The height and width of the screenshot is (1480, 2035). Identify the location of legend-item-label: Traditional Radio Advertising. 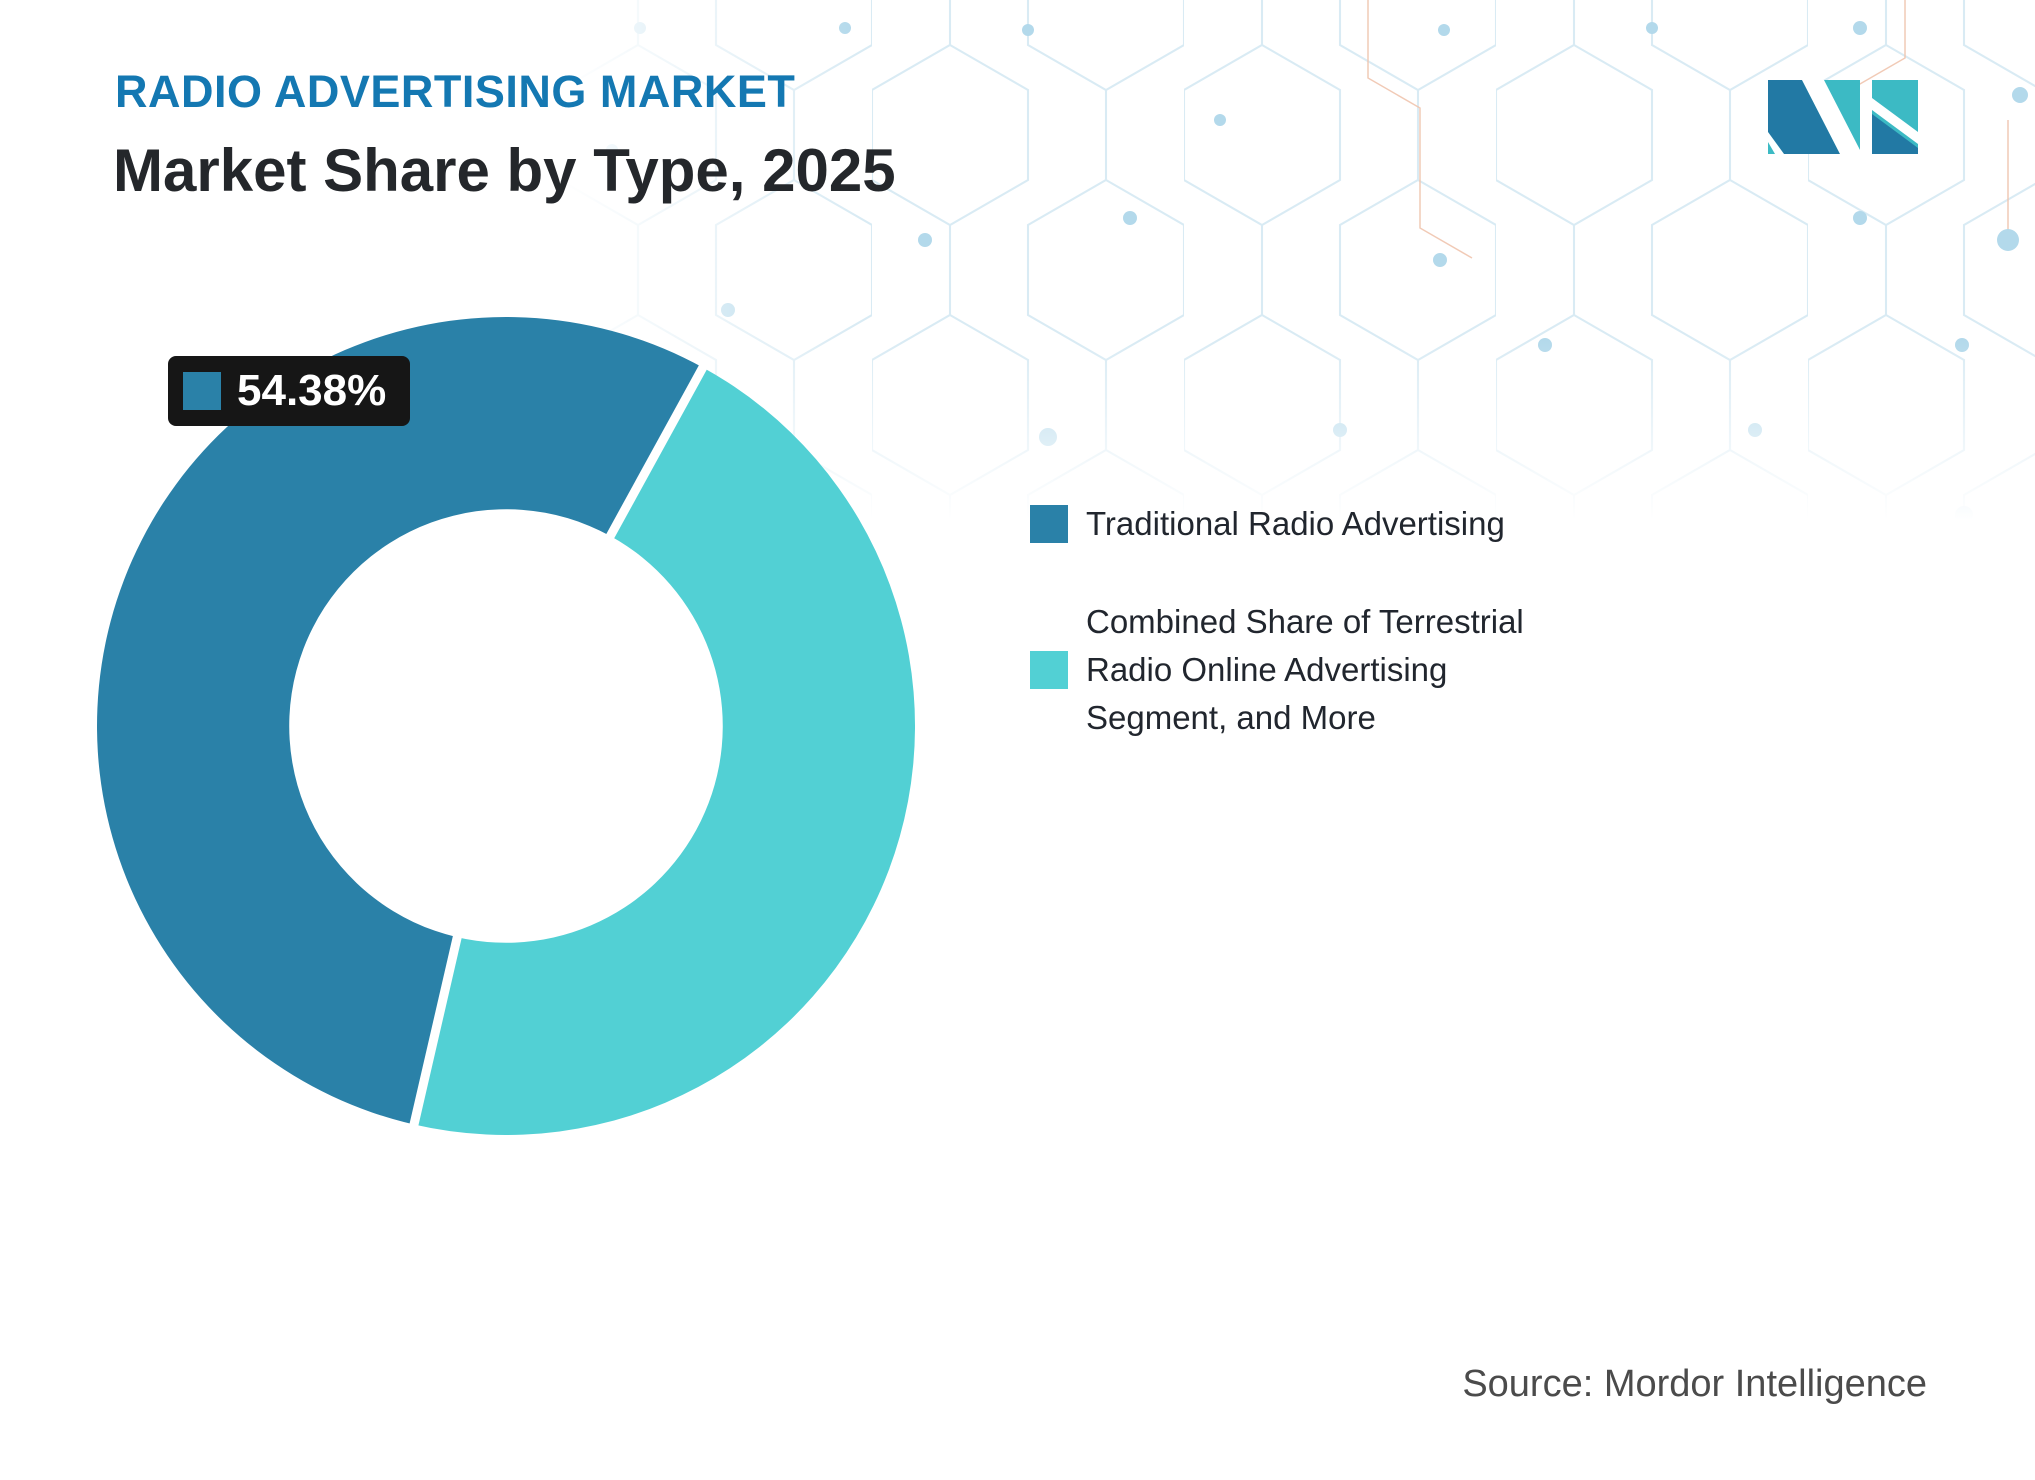
(1295, 523).